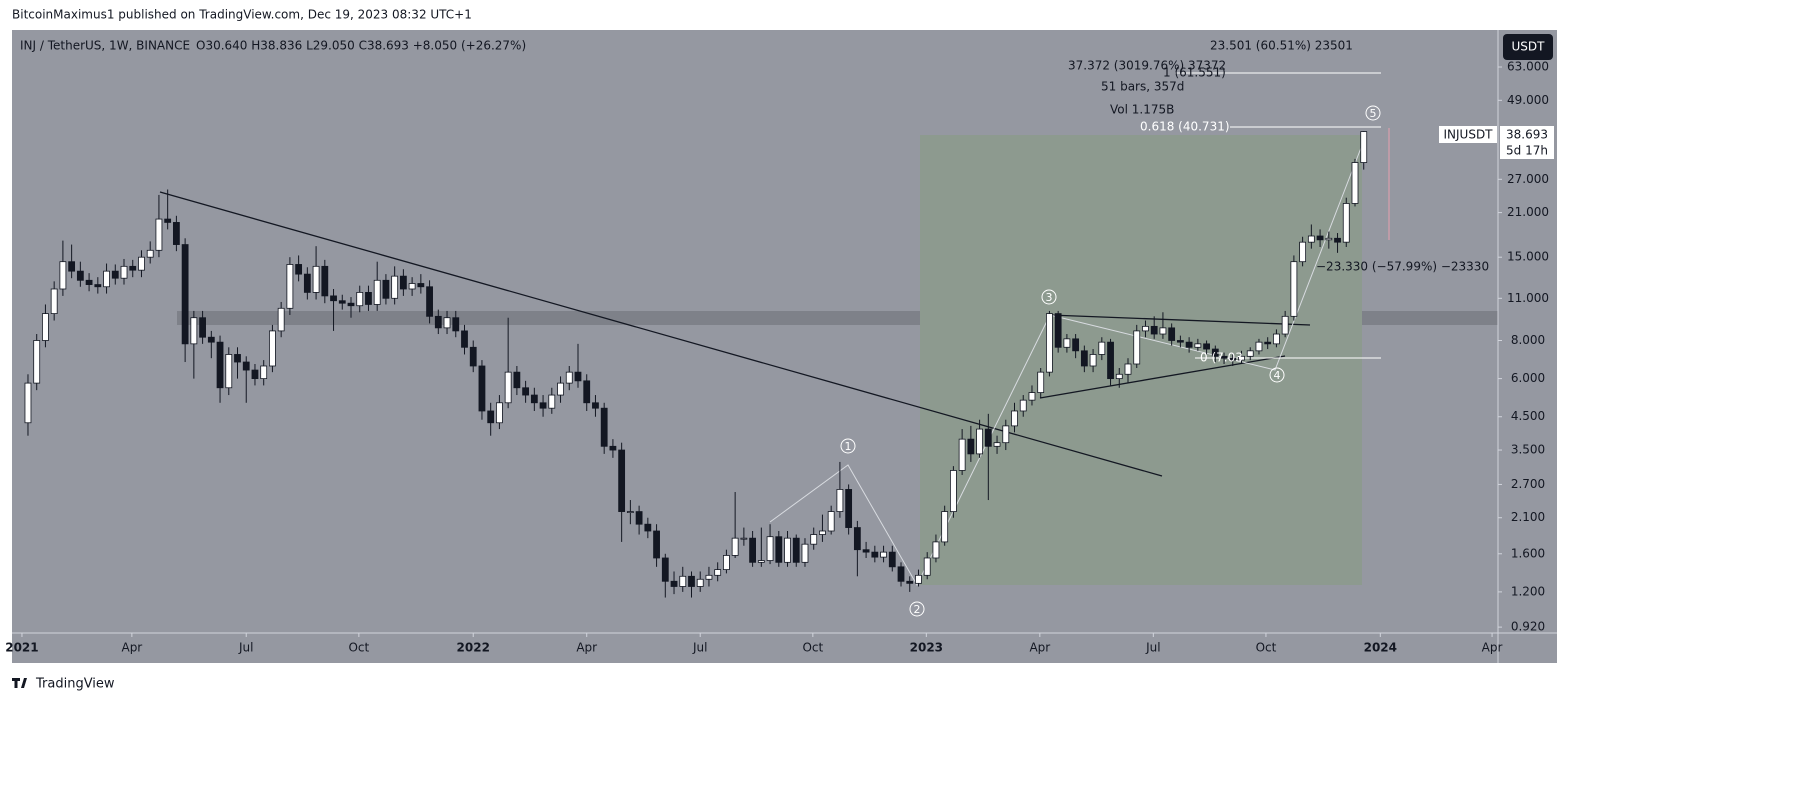 Image resolution: width=1807 pixels, height=809 pixels. I want to click on x-tick-label: 2023, so click(926, 648).